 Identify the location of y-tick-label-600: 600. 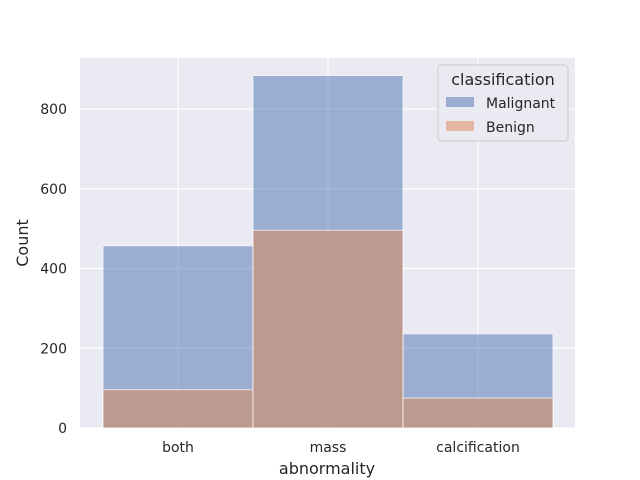
(53, 190).